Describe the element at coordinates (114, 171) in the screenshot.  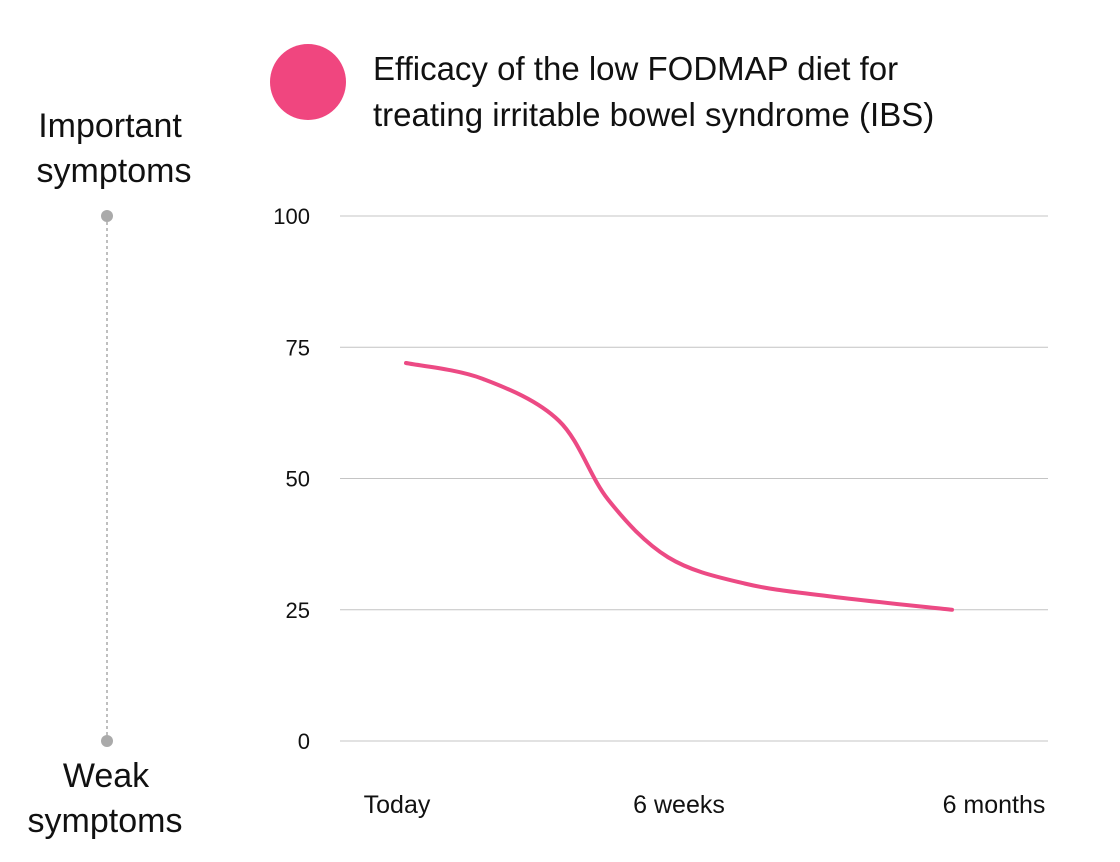
I see `side-top-label-line-2: symptoms` at that location.